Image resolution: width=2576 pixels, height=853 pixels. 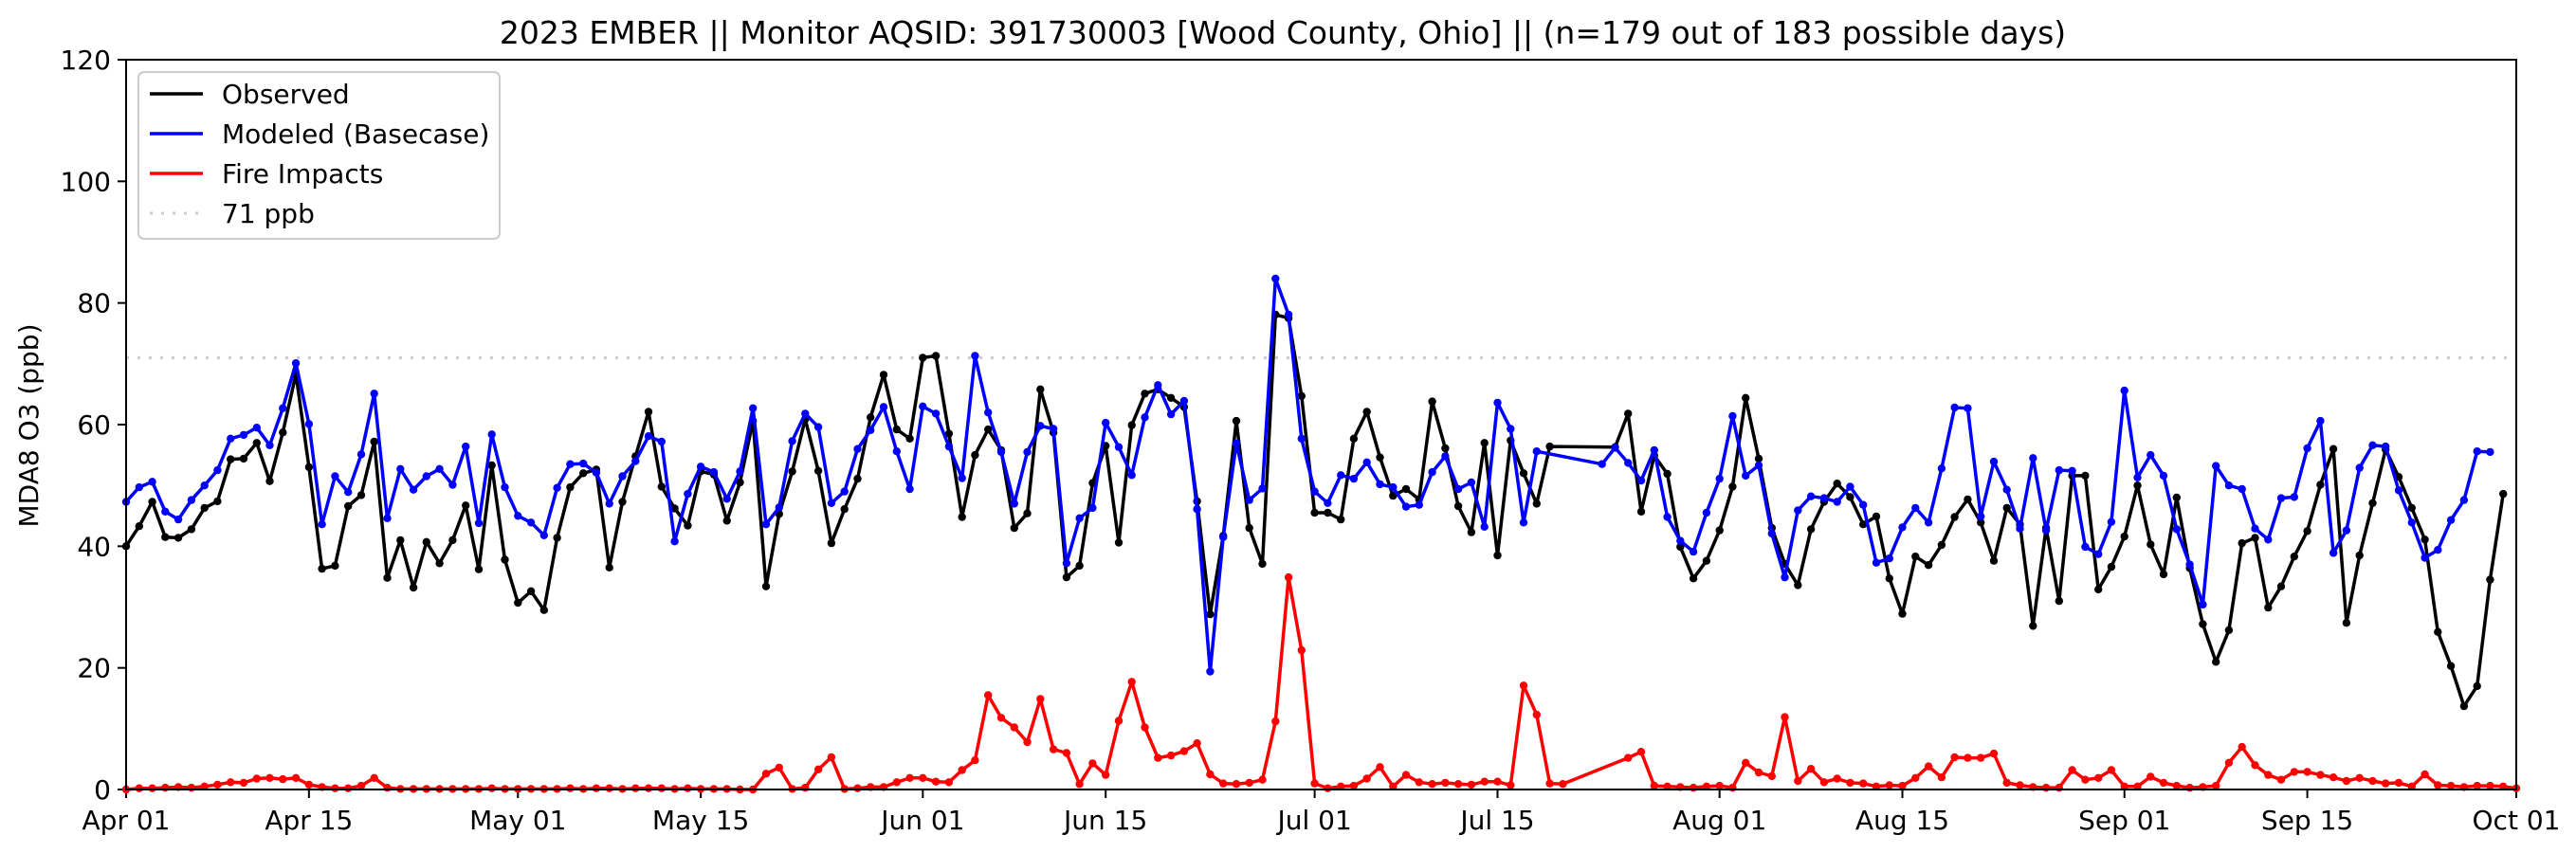 What do you see at coordinates (268, 213) in the screenshot?
I see `legend-label-threshold: 71 ppb` at bounding box center [268, 213].